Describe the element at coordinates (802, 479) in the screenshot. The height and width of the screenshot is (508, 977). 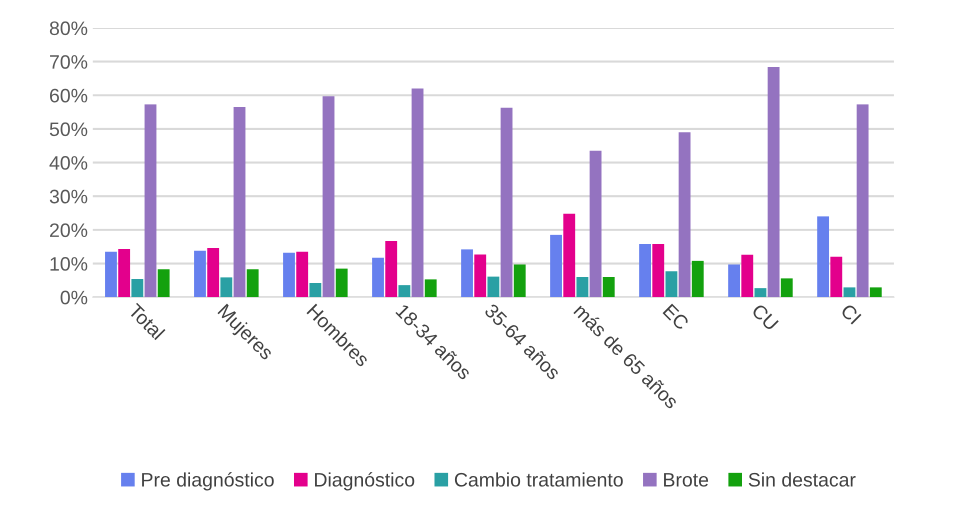
I see `legend-label: Sin destacar` at that location.